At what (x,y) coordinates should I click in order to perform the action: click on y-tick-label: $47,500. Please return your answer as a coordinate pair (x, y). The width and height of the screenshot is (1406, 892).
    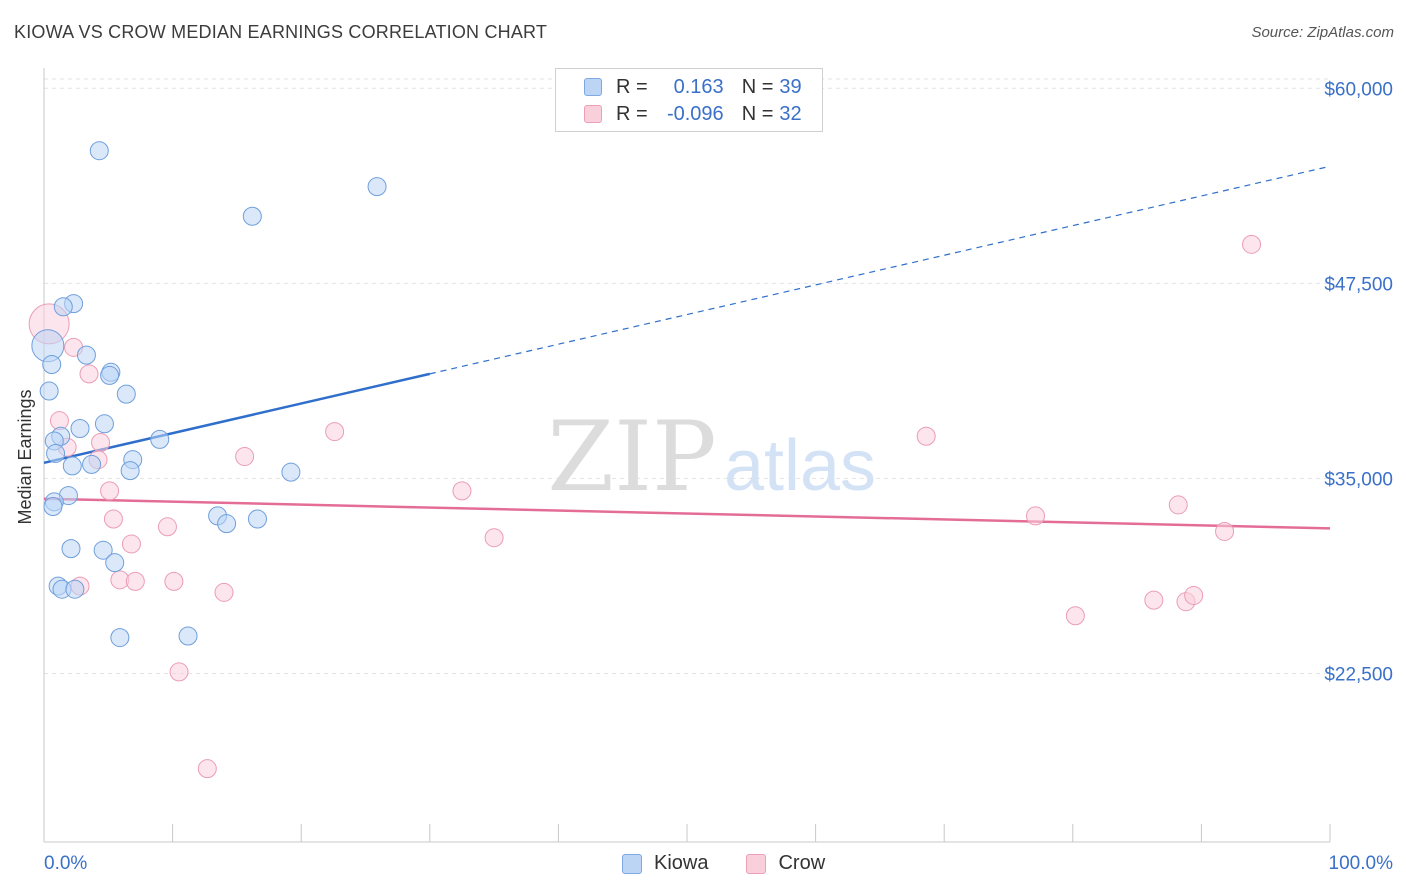
    Looking at the image, I should click on (1358, 284).